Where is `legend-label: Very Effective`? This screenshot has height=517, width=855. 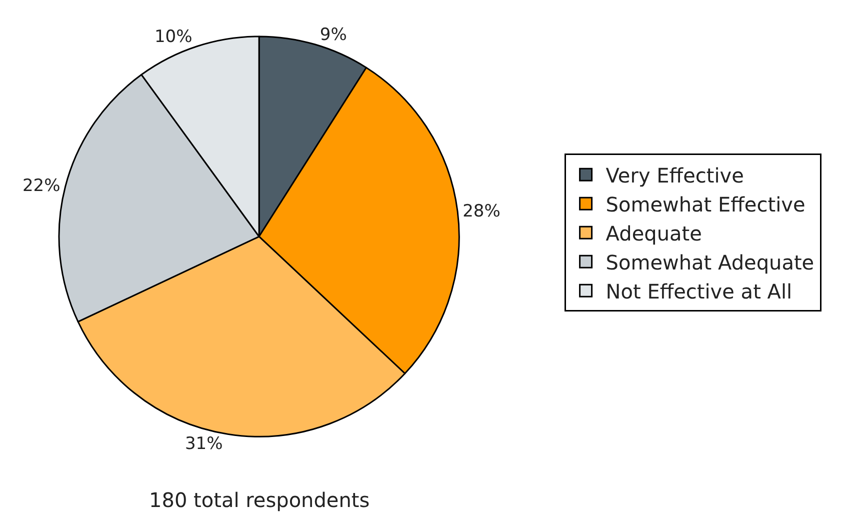
legend-label: Very Effective is located at coordinates (675, 175).